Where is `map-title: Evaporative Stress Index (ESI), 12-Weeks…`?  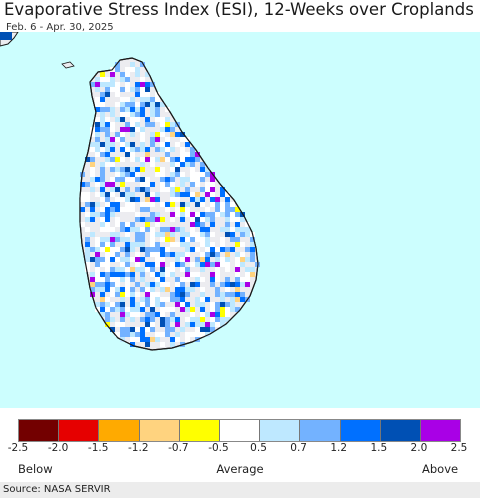
map-title: Evaporative Stress Index (ESI), 12-Weeks… is located at coordinates (239, 9).